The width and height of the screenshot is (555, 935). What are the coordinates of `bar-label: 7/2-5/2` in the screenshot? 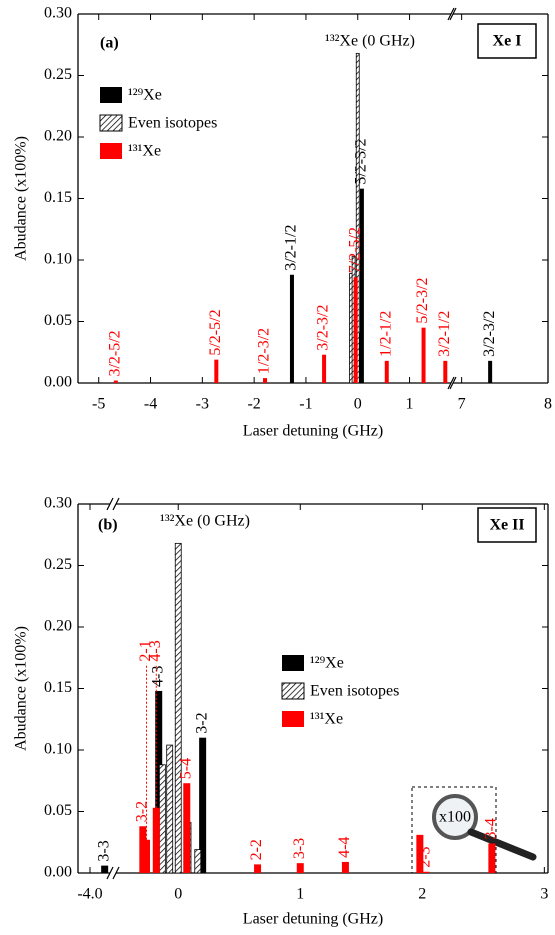 It's located at (354, 250).